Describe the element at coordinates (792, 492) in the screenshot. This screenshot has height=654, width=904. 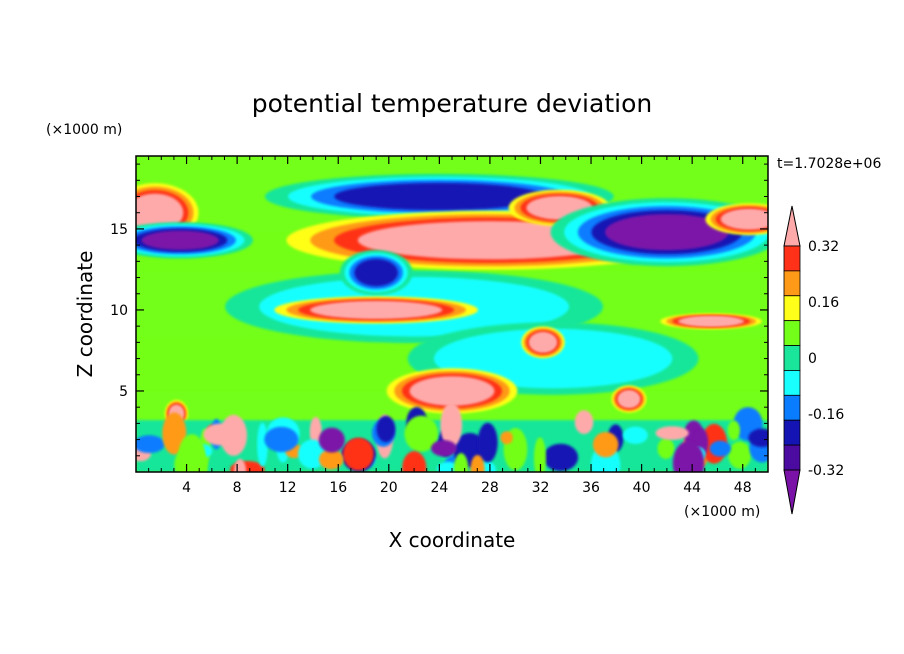
I see `colorbar-extend-min` at that location.